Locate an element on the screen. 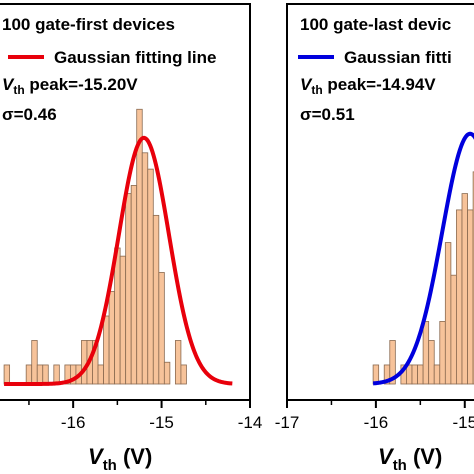  legend-header: 100 gate-last devic is located at coordinates (375, 24).